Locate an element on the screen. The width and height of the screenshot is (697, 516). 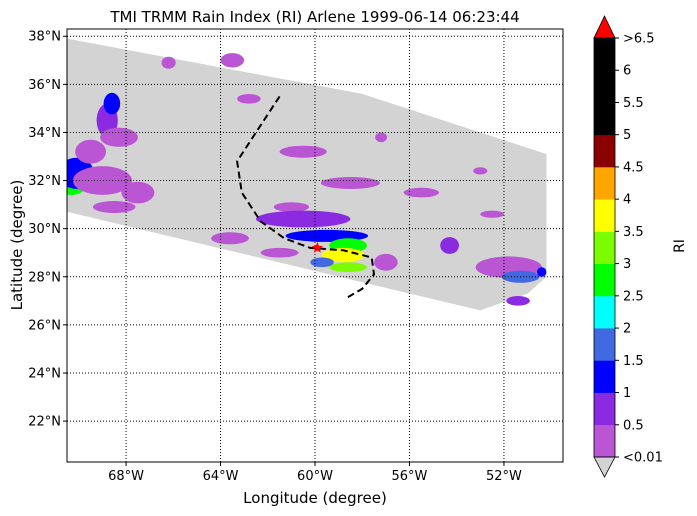
y-axis-label: Latitude (degree) is located at coordinates (17, 245).